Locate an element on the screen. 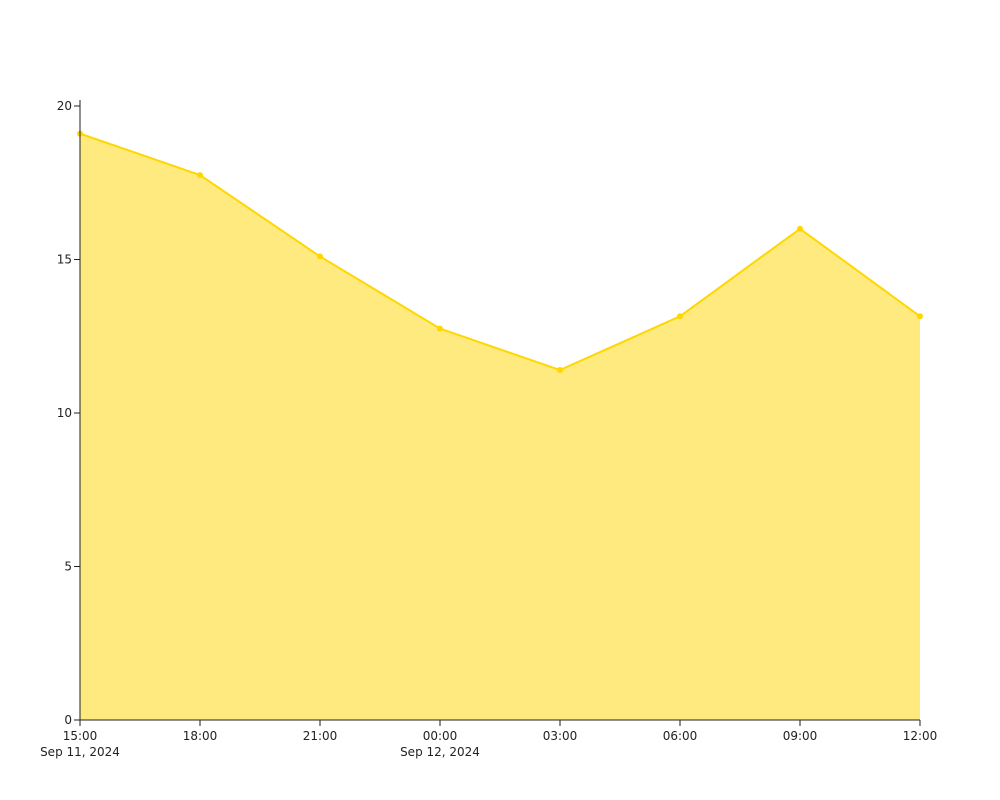 This screenshot has height=800, width=1000. y-tick-label: 0 is located at coordinates (68, 720).